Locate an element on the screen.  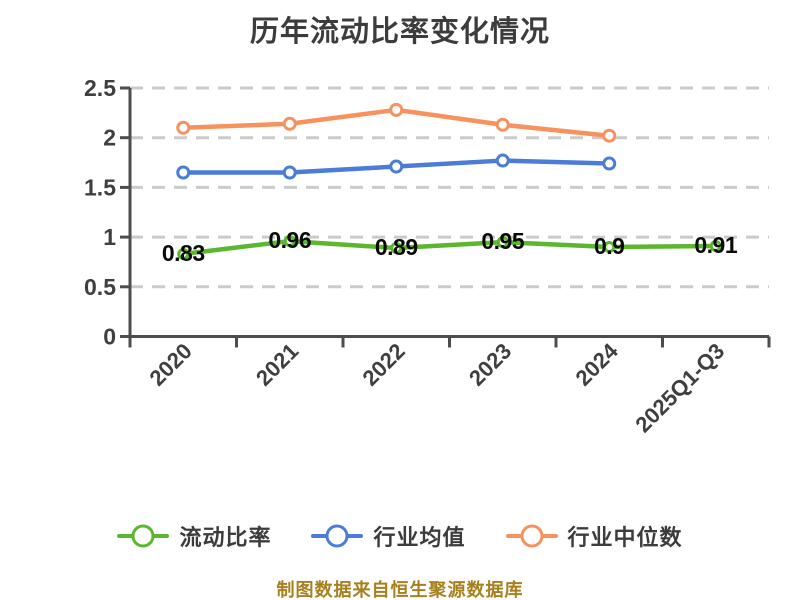
x-tick-label: 2021 is located at coordinates (277, 364).